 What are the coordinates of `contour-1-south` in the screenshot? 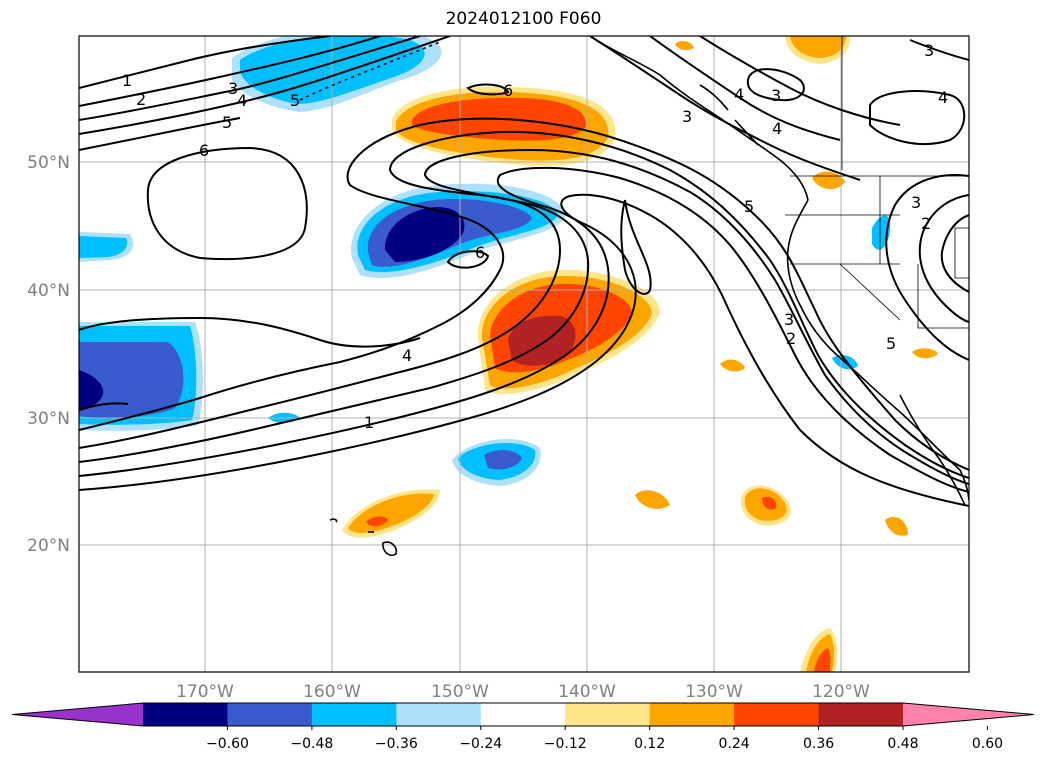 It's located at (250, 332).